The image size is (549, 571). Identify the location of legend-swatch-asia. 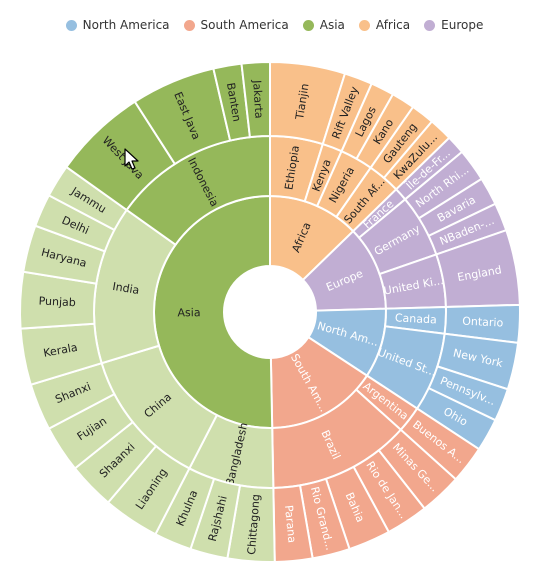
(308, 25).